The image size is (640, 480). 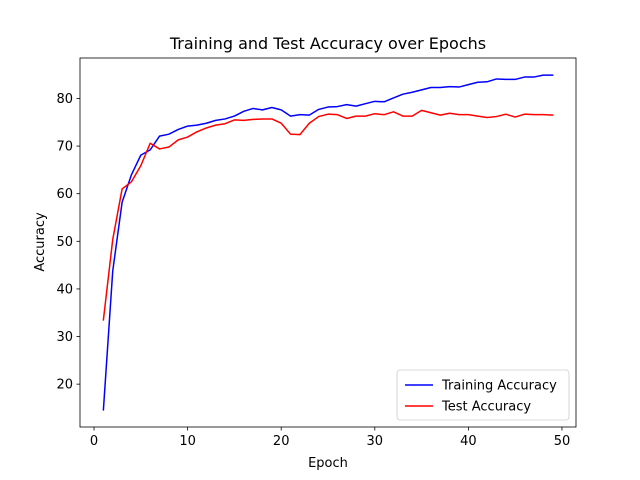 I want to click on x-tick-label: 50, so click(x=562, y=441).